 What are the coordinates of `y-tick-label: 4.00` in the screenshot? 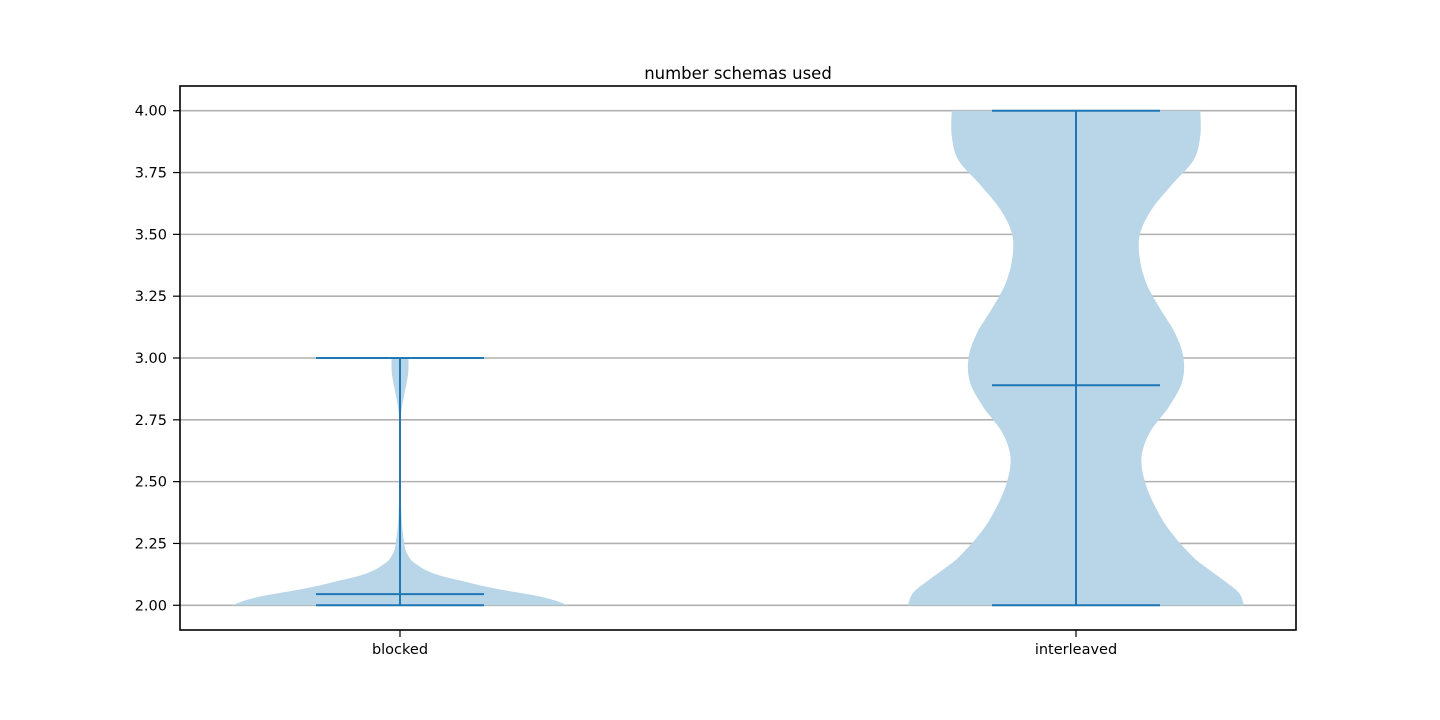 It's located at (151, 112).